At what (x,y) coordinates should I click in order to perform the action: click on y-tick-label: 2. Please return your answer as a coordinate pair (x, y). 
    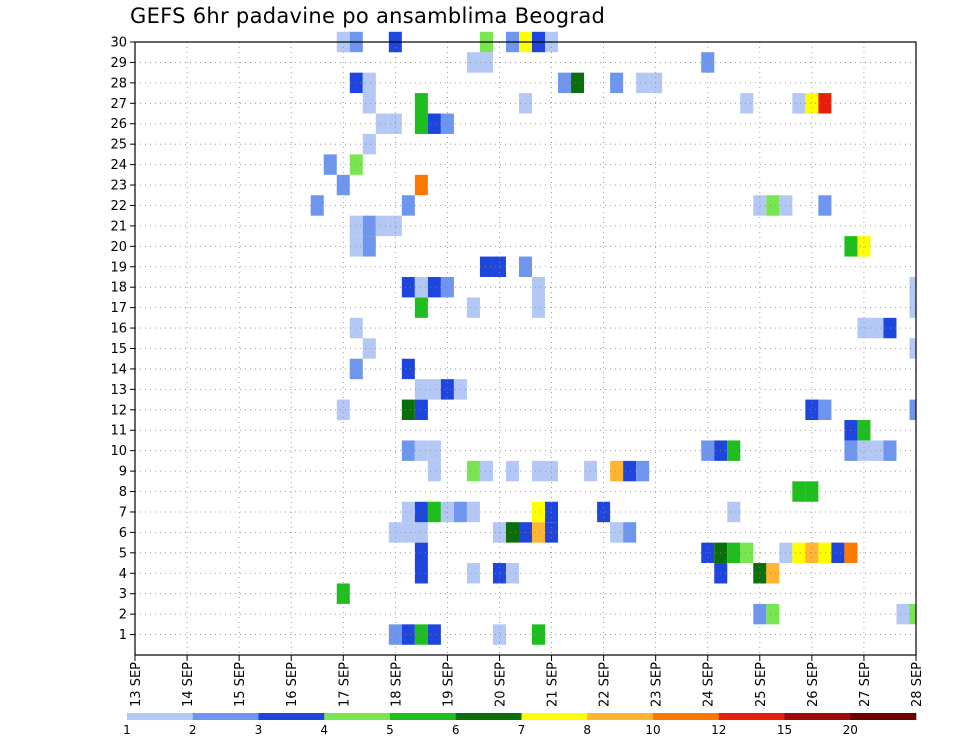
    Looking at the image, I should click on (123, 615).